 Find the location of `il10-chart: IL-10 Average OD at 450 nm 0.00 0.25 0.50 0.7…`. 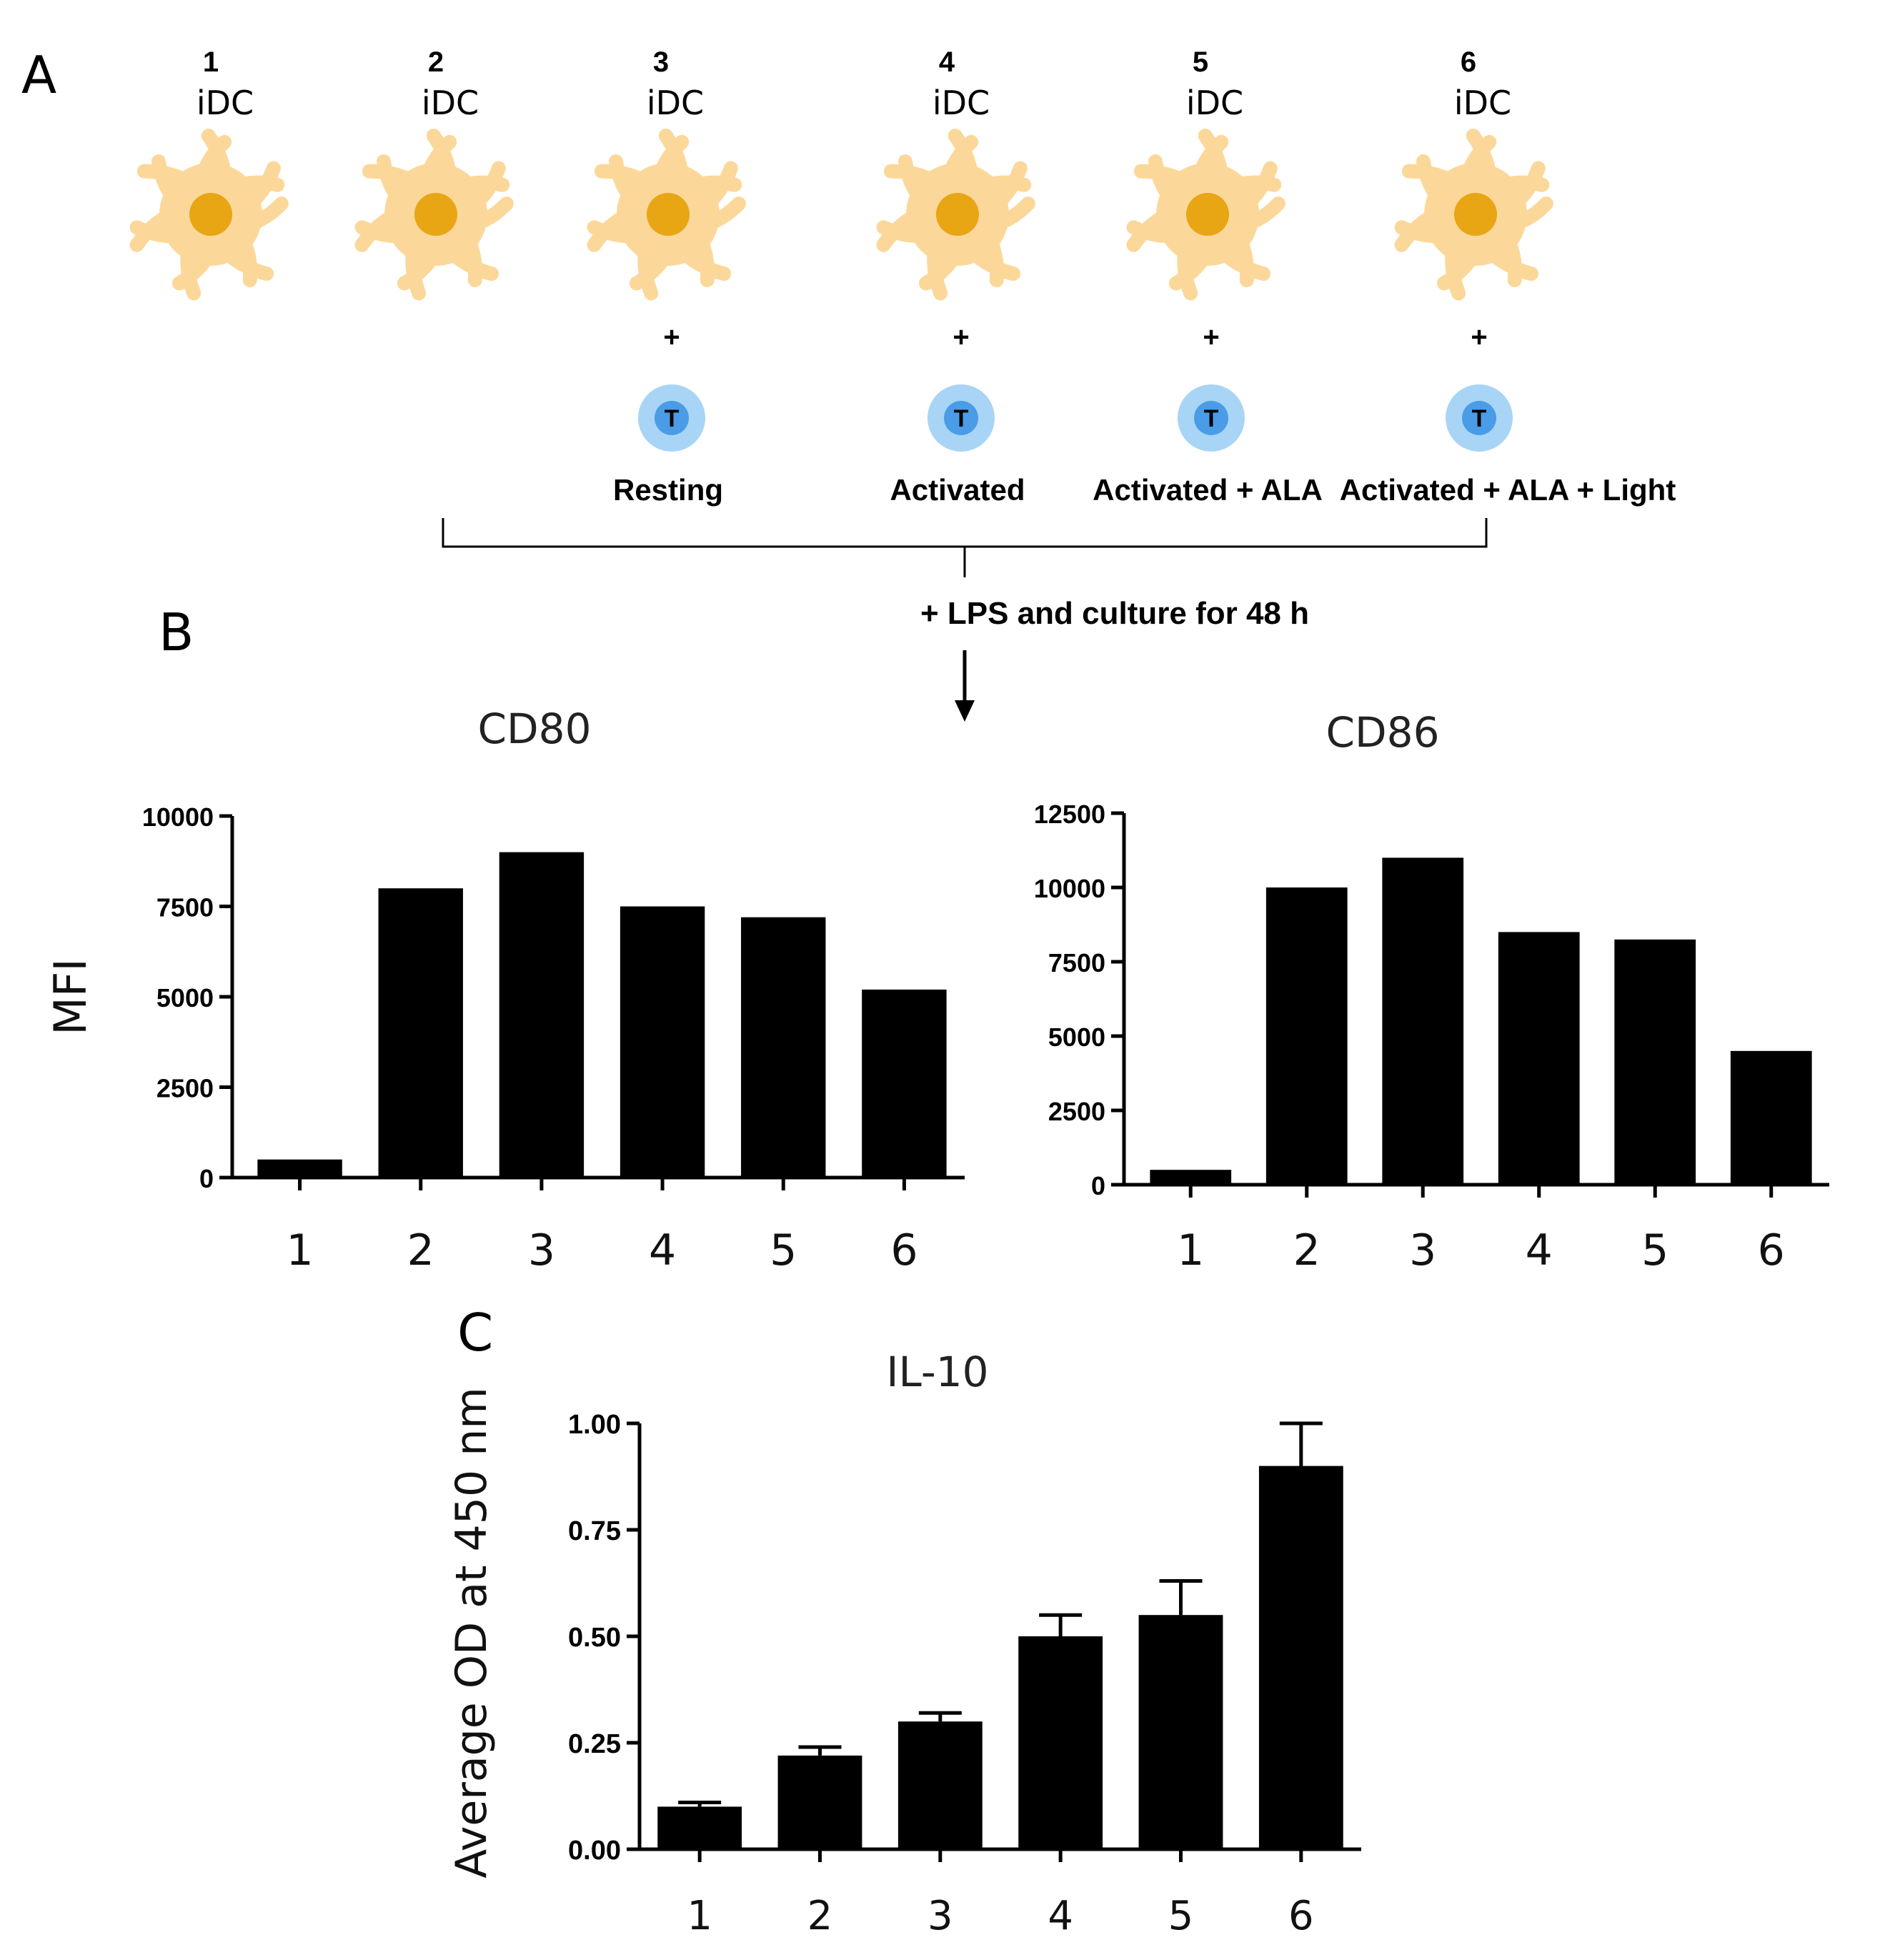

il10-chart: IL-10 Average OD at 450 nm 0.00 0.25 0.50 0.7… is located at coordinates (904, 1643).